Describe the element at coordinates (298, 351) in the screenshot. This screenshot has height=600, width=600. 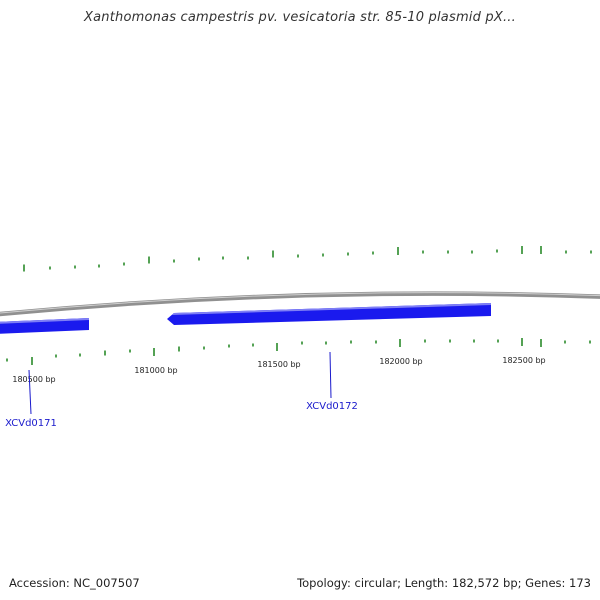
I see `gc-ticks-inner` at that location.